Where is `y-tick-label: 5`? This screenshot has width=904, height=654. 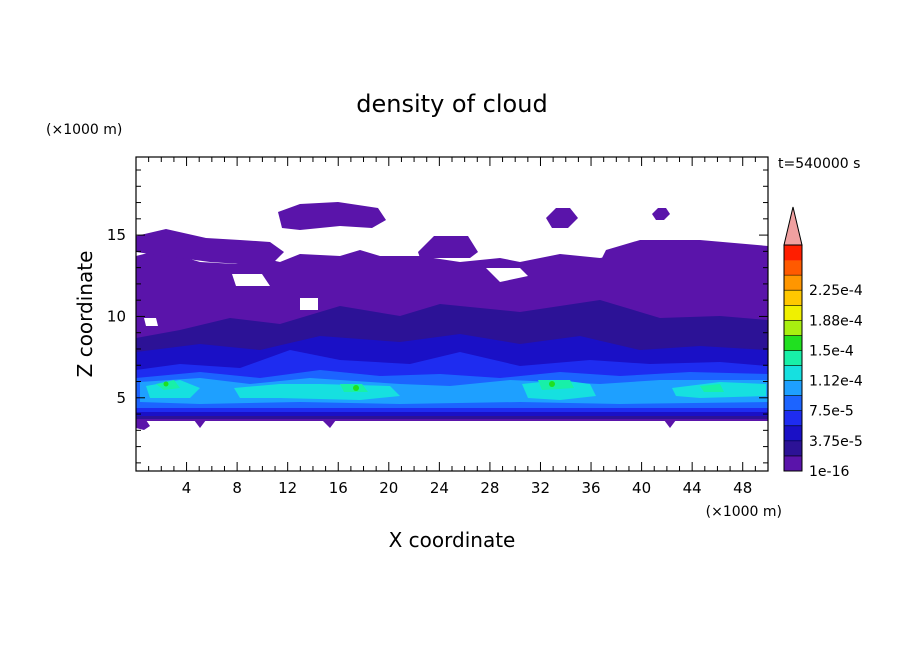
y-tick-label: 5 is located at coordinates (121, 398).